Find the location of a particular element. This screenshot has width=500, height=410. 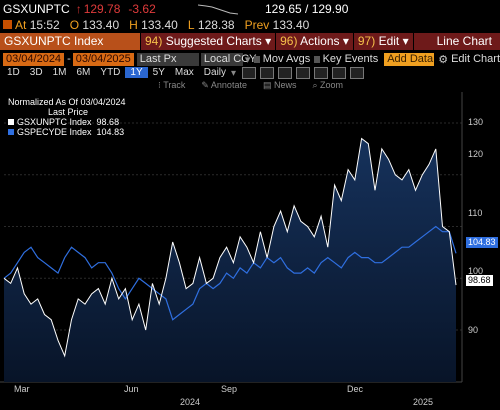

track-tool: ⁝ Track is located at coordinates (172, 84).